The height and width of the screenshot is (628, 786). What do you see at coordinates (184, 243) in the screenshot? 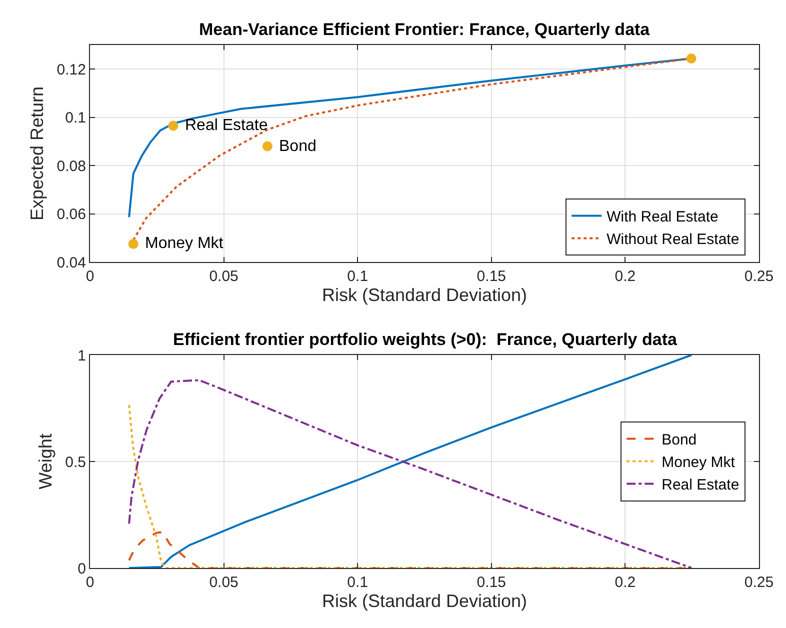
I see `annotation: Money Mkt` at bounding box center [184, 243].